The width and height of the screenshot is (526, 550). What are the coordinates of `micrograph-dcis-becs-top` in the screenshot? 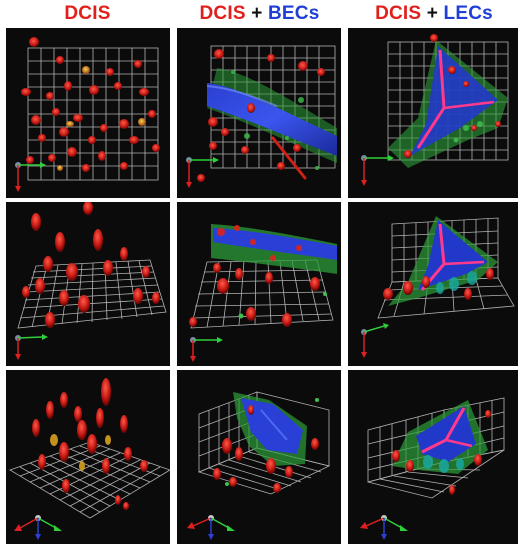 It's located at (261, 116).